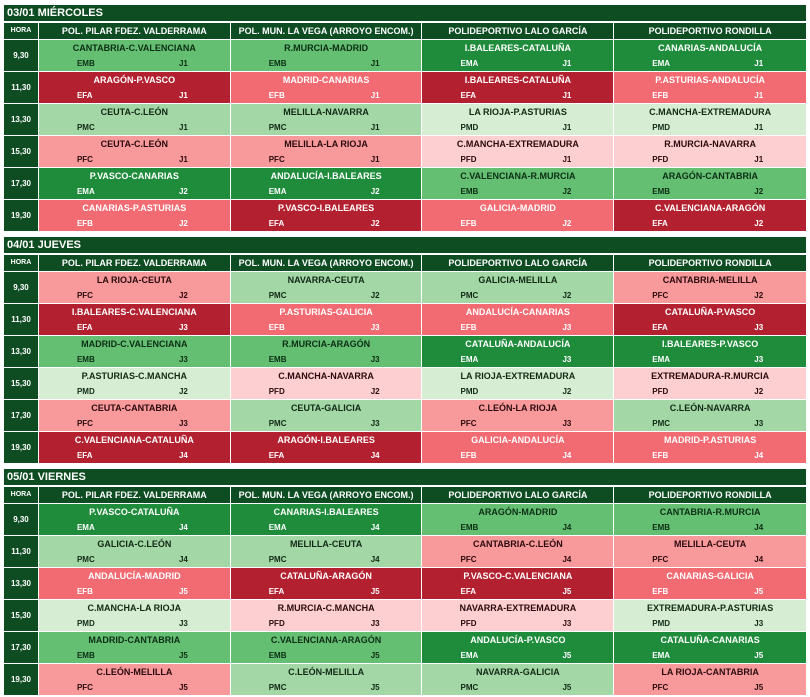 This screenshot has width=810, height=697. I want to click on match-teams: MADRID-C.VALENCIANA, so click(134, 344).